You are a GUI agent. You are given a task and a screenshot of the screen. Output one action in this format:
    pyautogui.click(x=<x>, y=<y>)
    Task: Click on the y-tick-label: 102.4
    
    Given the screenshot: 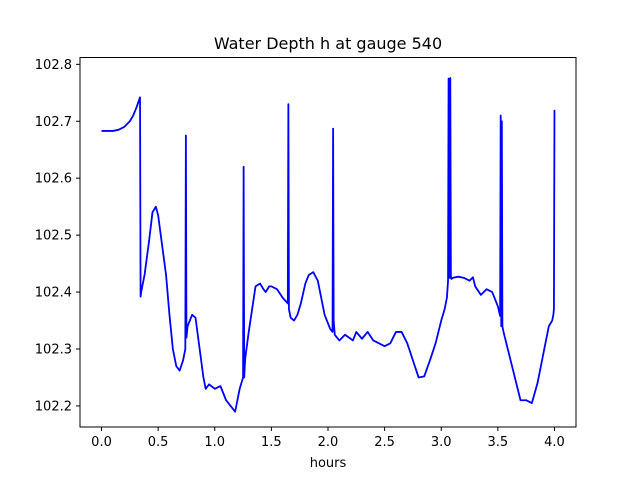 What is the action you would take?
    pyautogui.click(x=53, y=293)
    